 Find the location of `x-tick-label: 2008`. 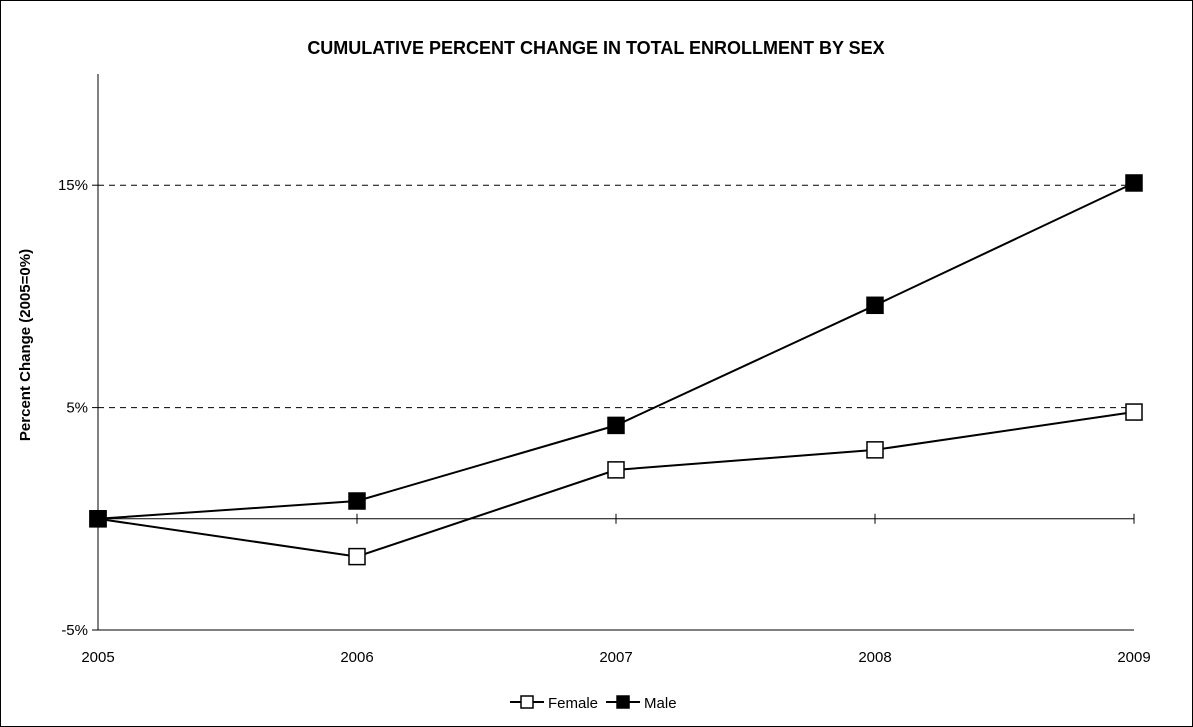

x-tick-label: 2008 is located at coordinates (874, 657).